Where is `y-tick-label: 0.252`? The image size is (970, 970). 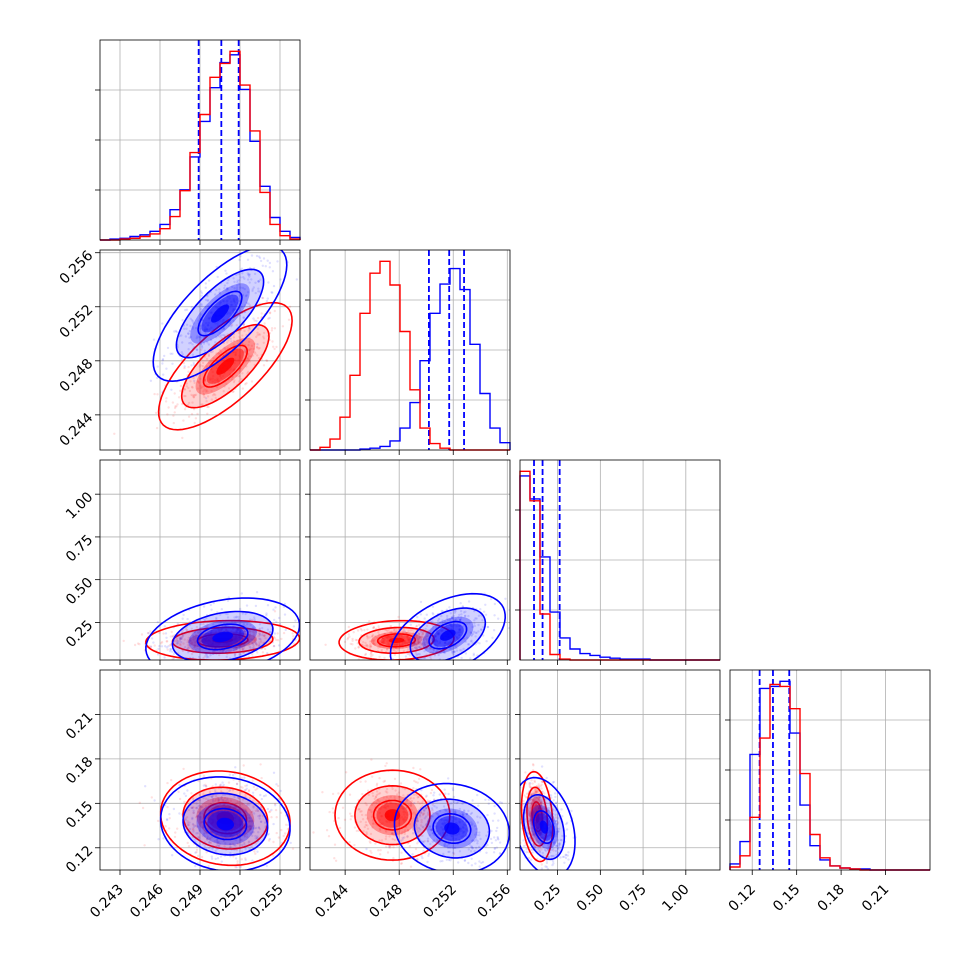 y-tick-label: 0.252 is located at coordinates (77, 322).